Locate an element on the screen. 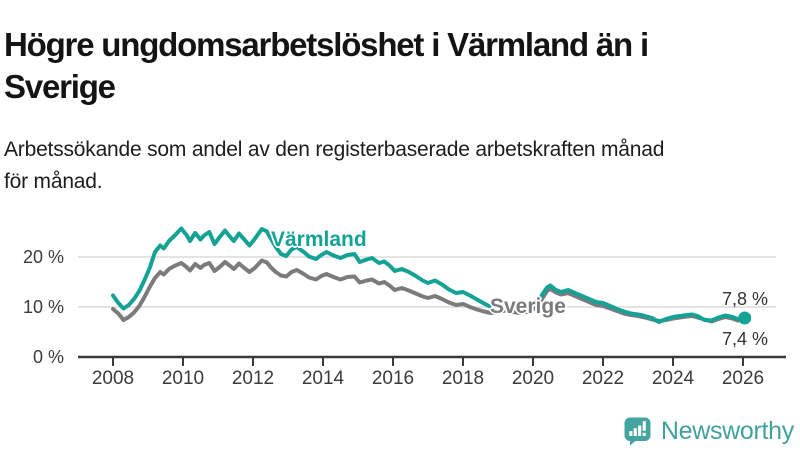  x-axis-label-2026: 2026 is located at coordinates (743, 378).